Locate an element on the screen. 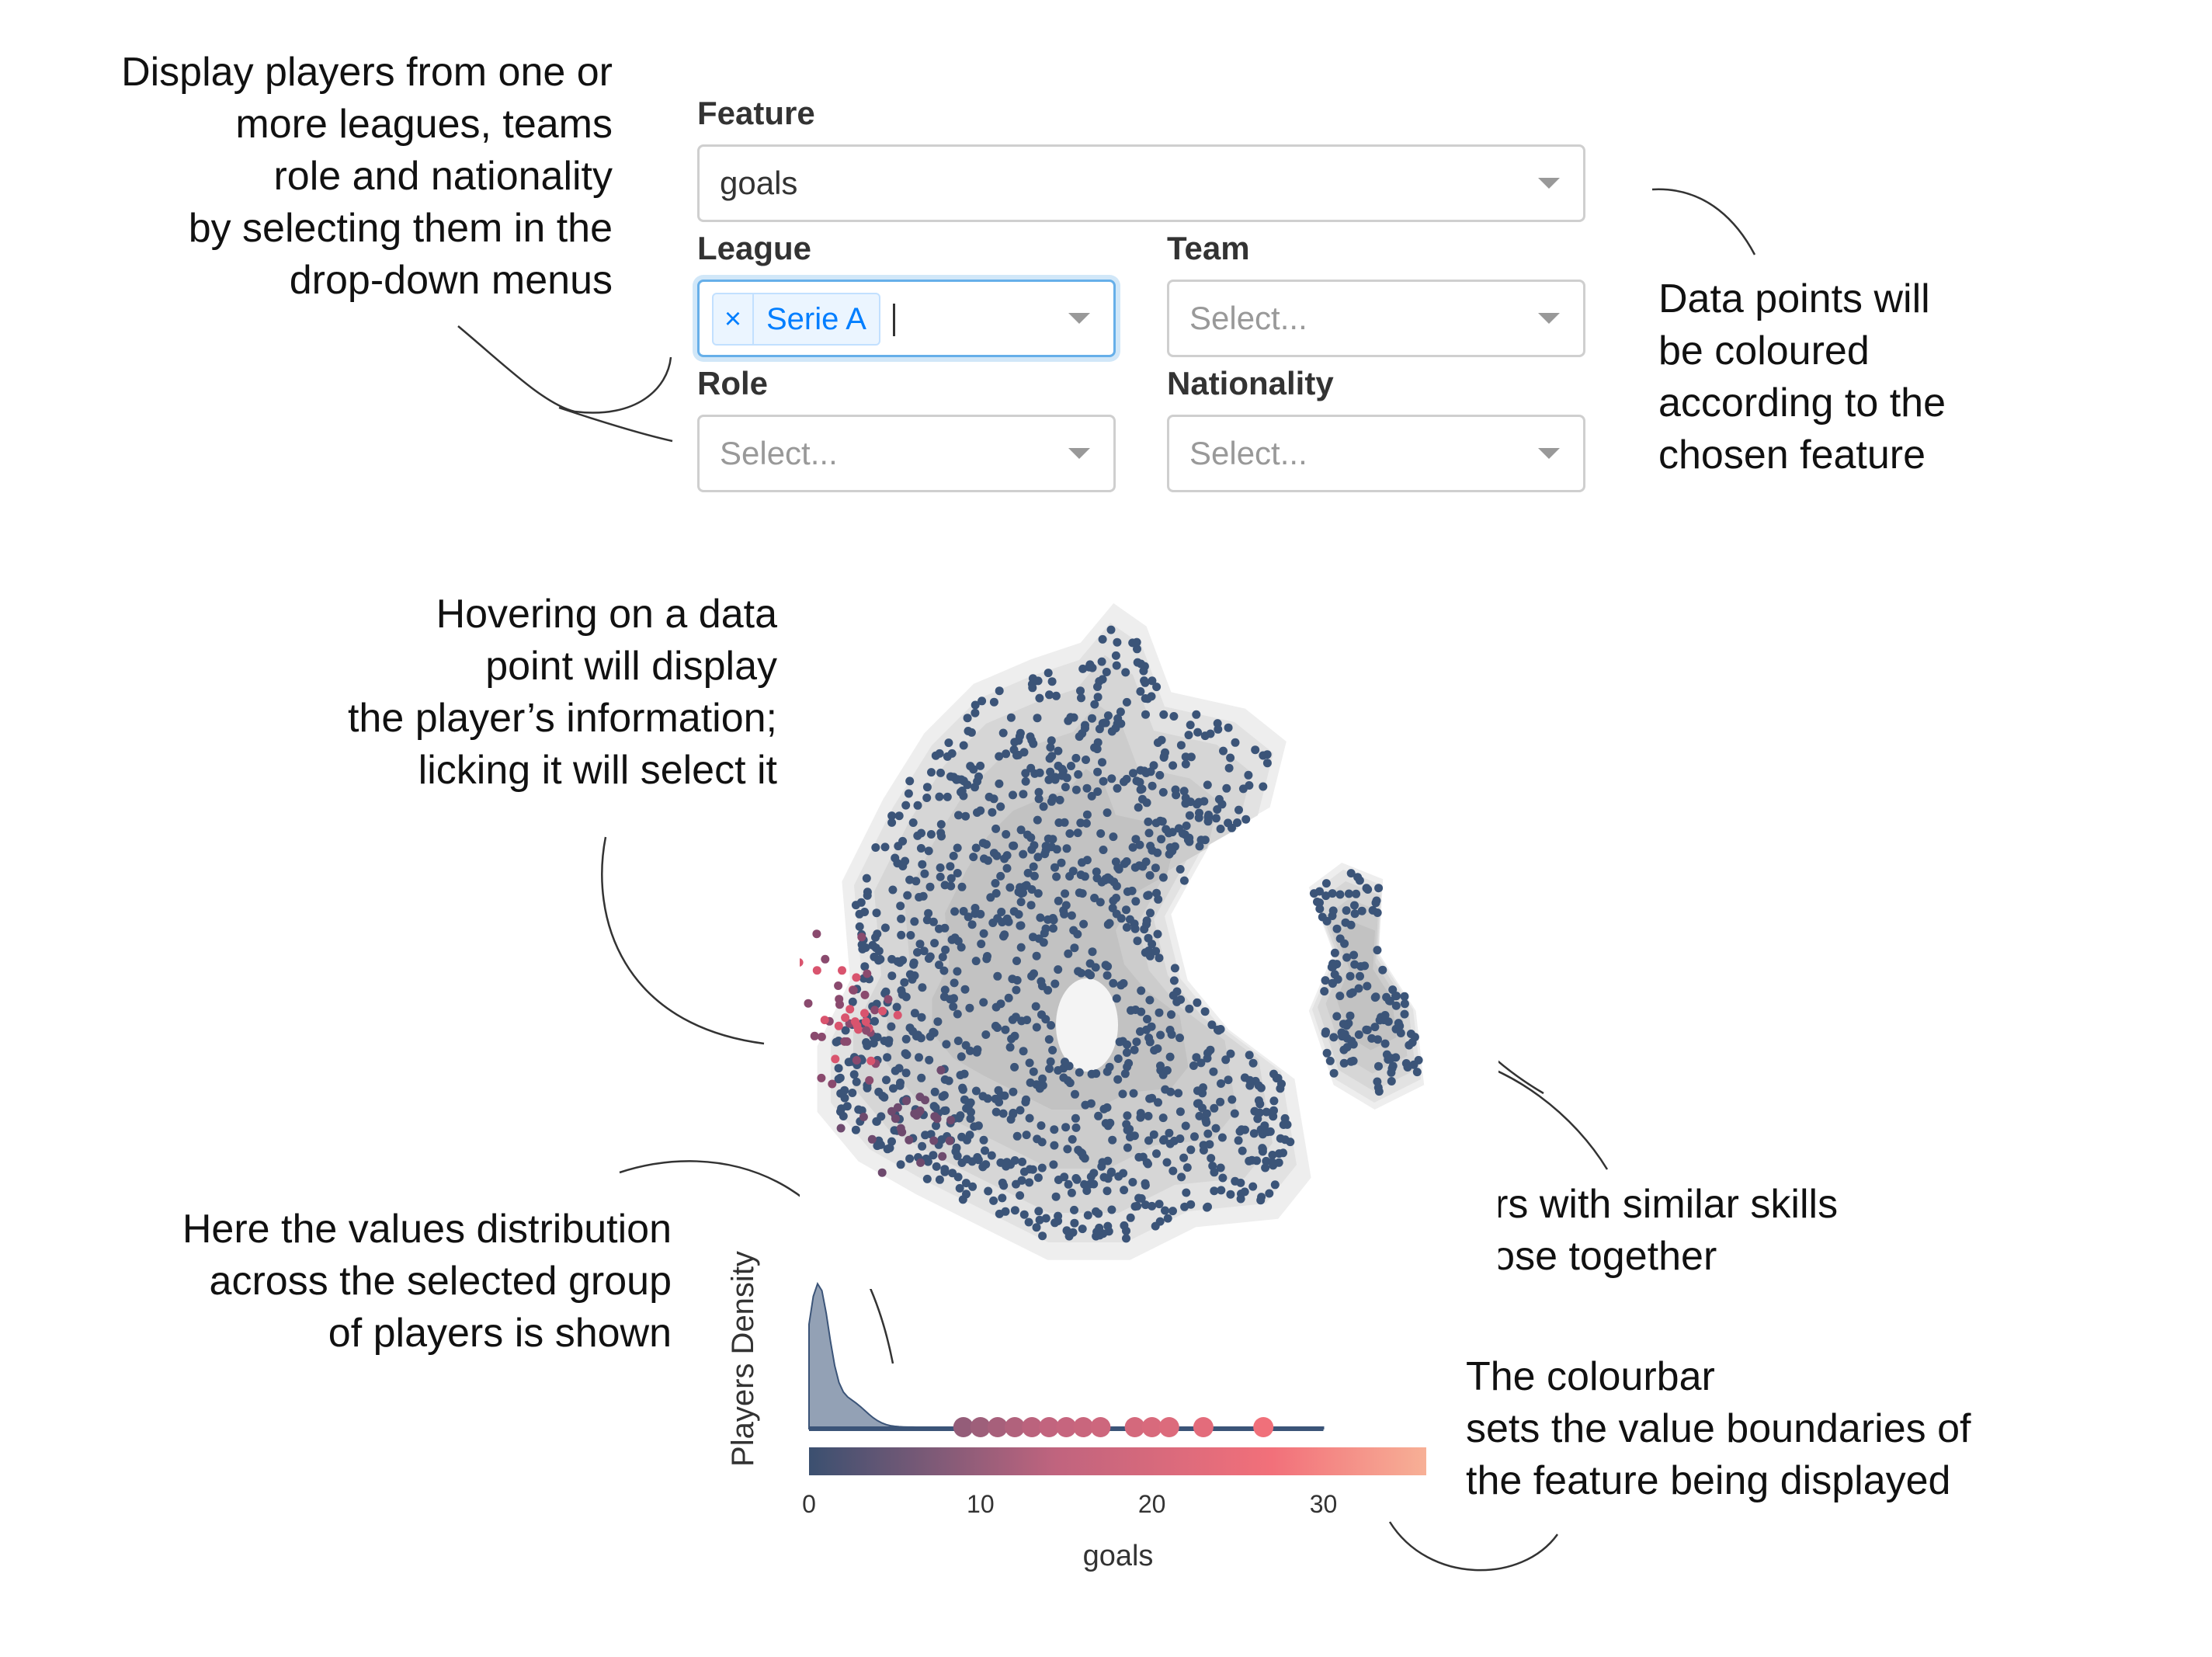 The image size is (2212, 1657). chevron-down-icon is located at coordinates (1549, 319).